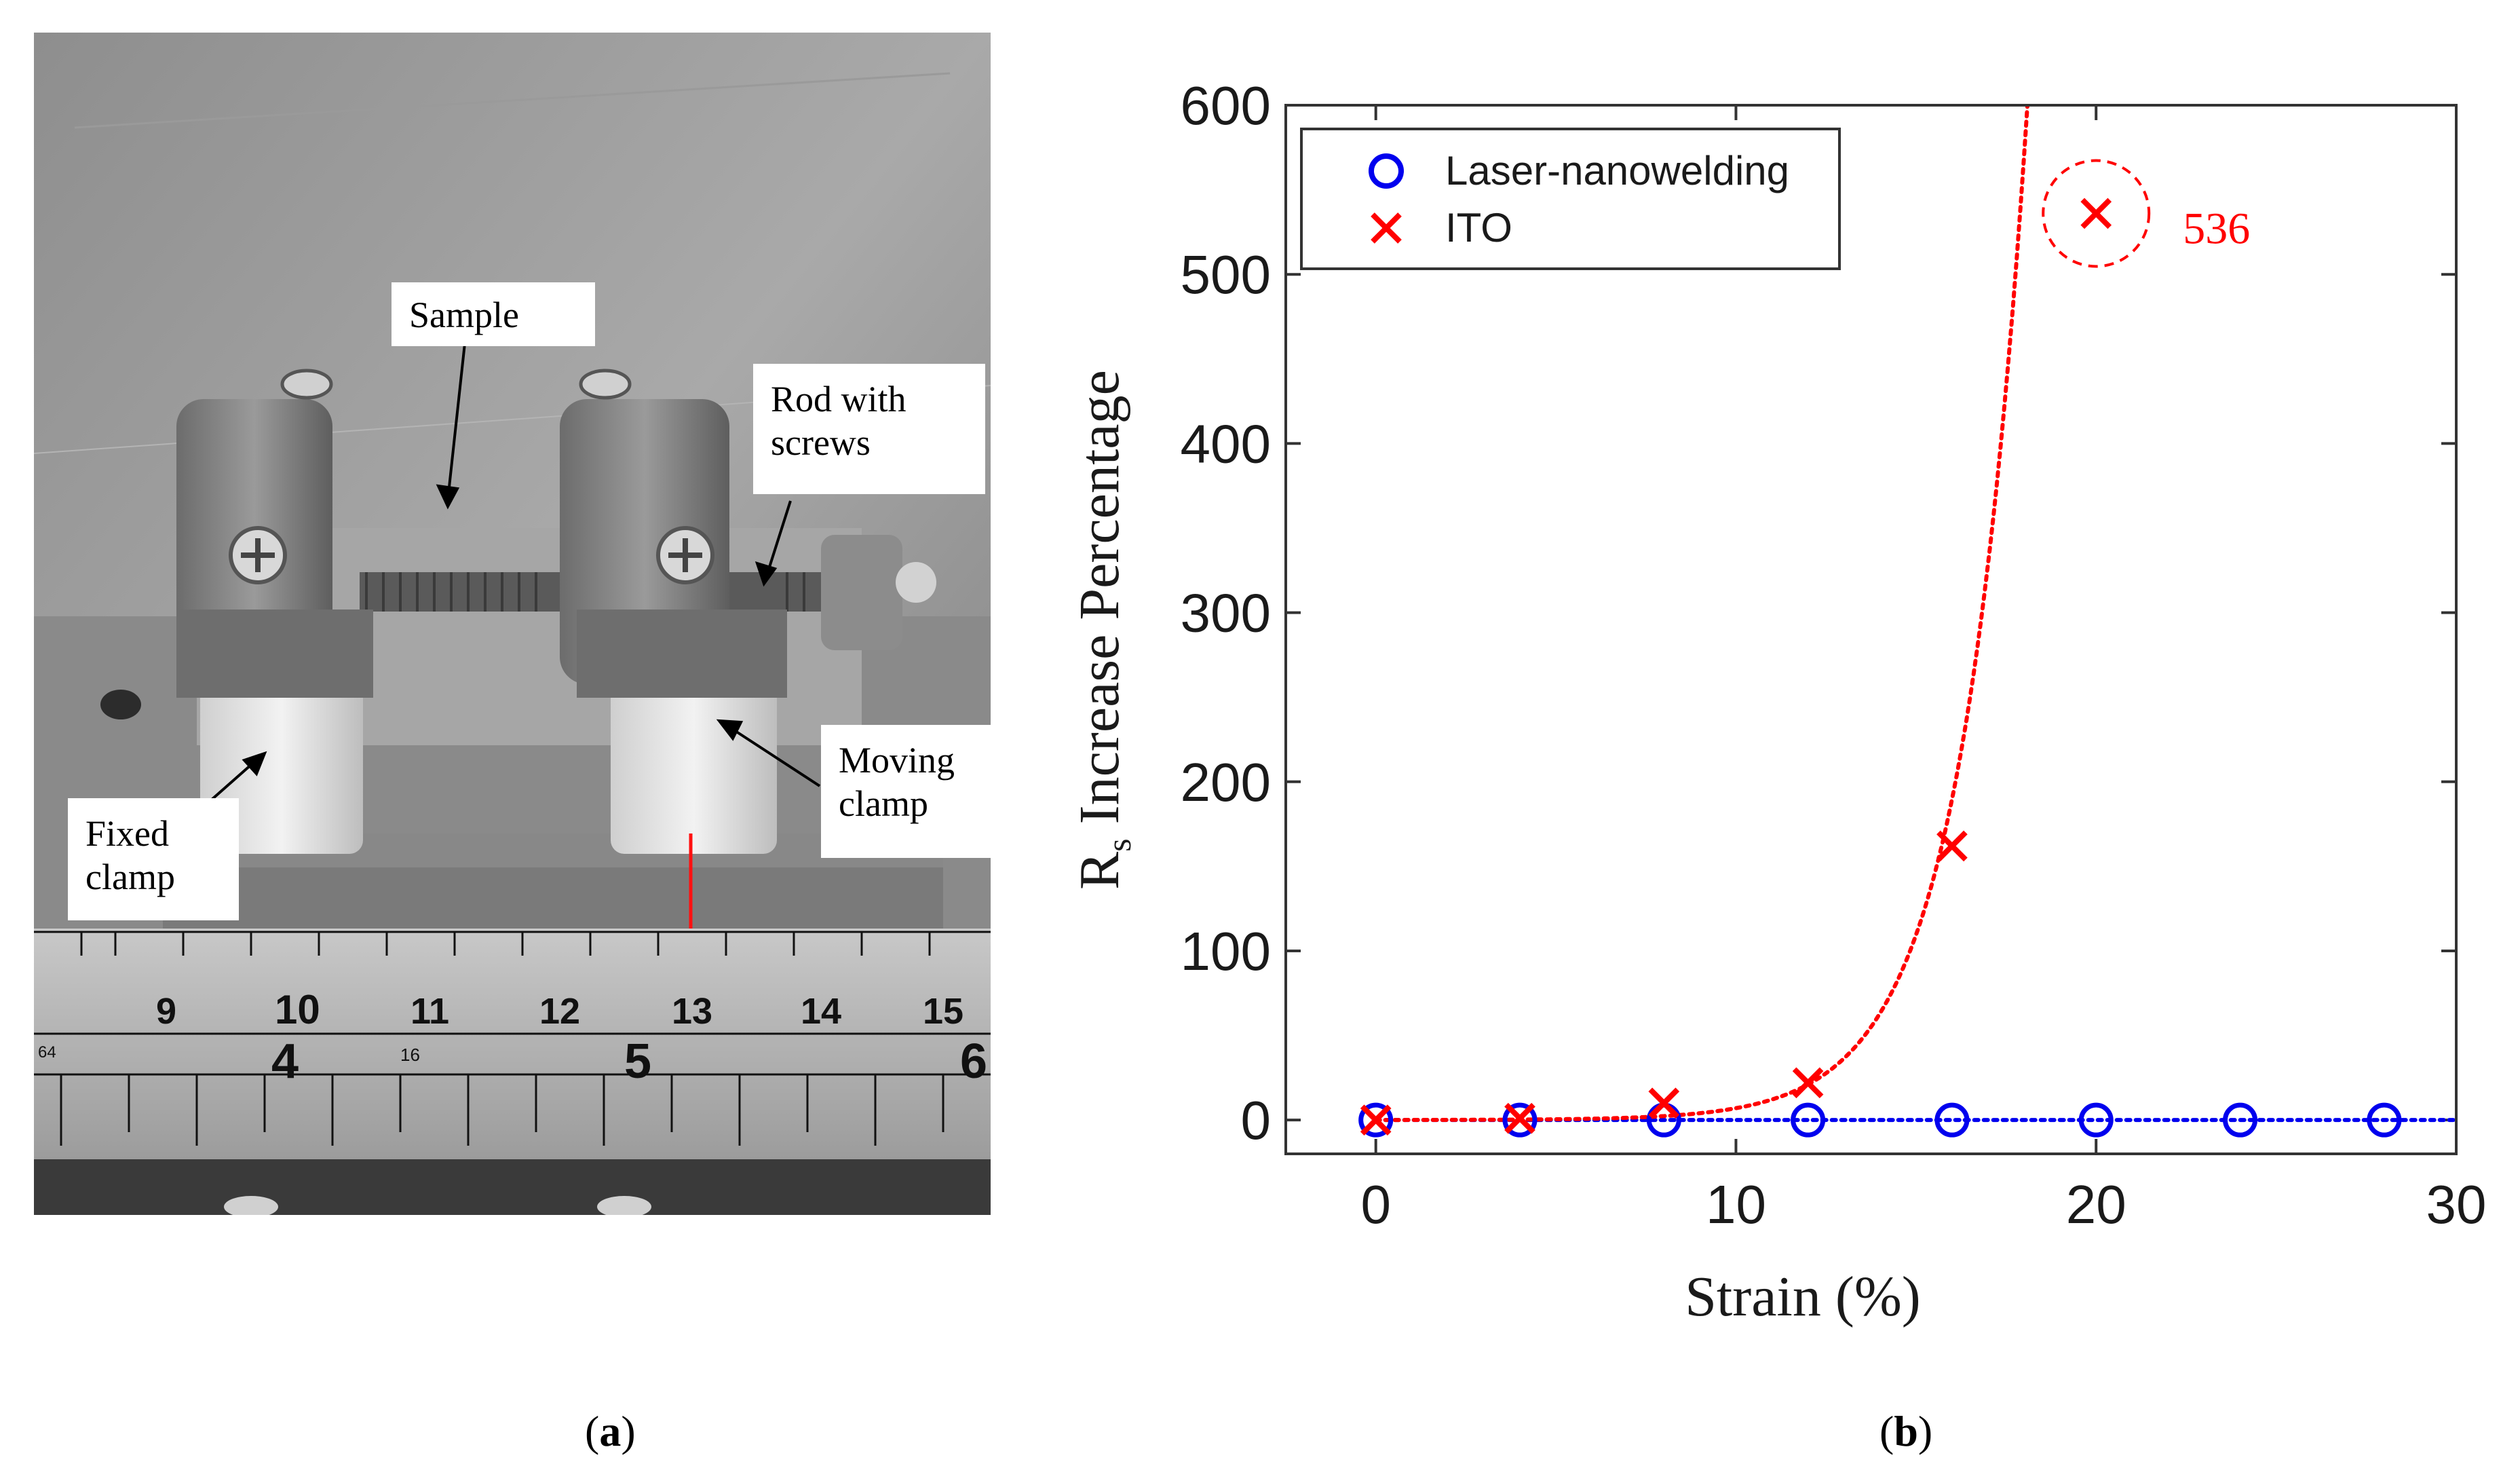  Describe the element at coordinates (1478, 227) in the screenshot. I see `legend-label-ito: ITO` at that location.